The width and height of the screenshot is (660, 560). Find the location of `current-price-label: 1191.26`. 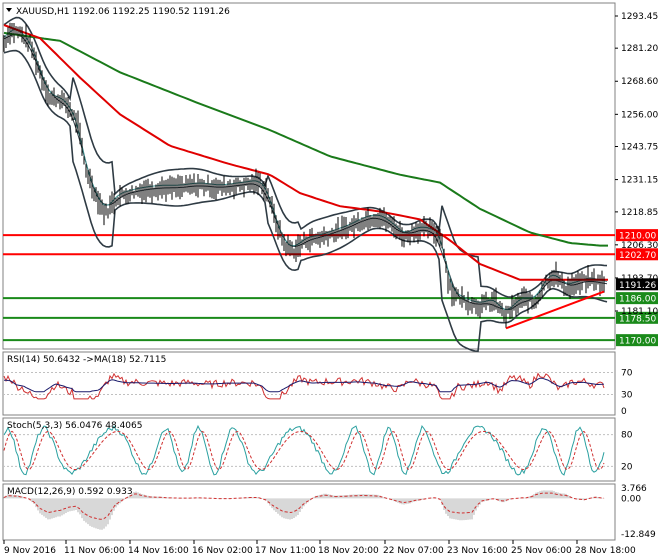

current-price-label: 1191.26 is located at coordinates (637, 286).